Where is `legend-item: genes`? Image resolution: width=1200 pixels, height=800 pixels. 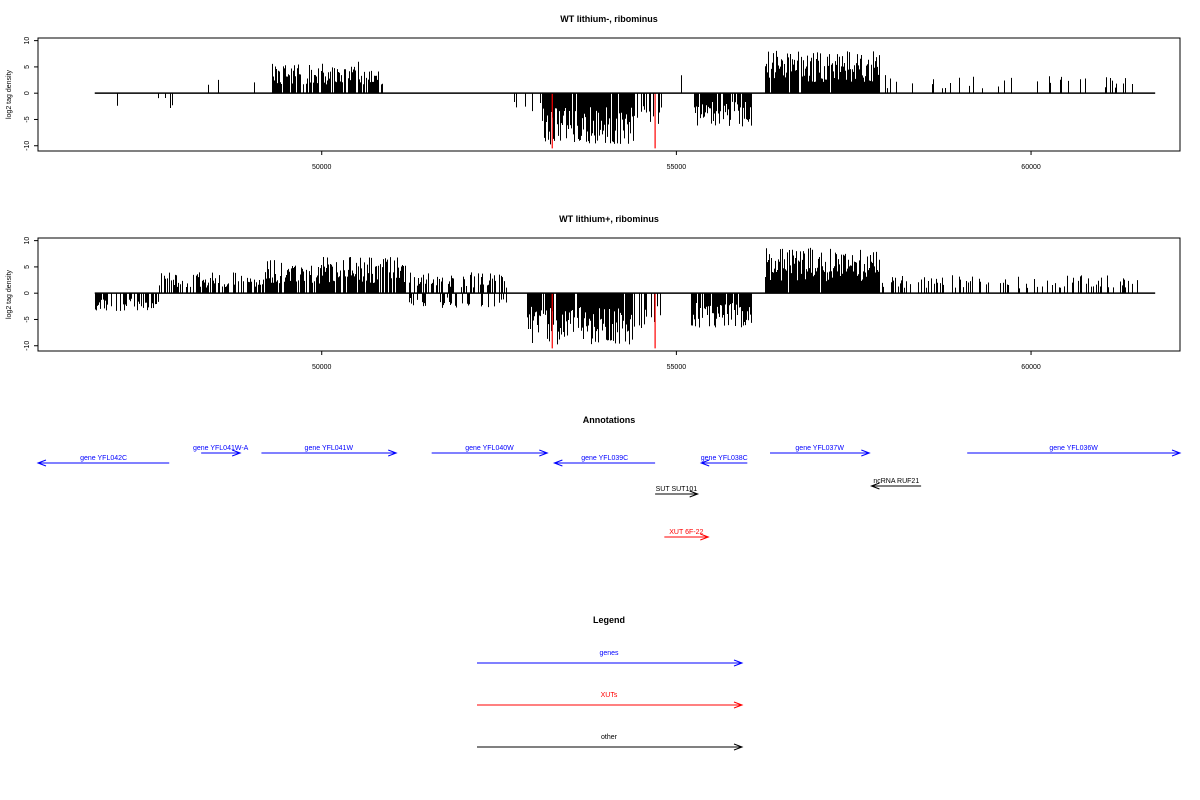
legend-item: genes is located at coordinates (610, 658).